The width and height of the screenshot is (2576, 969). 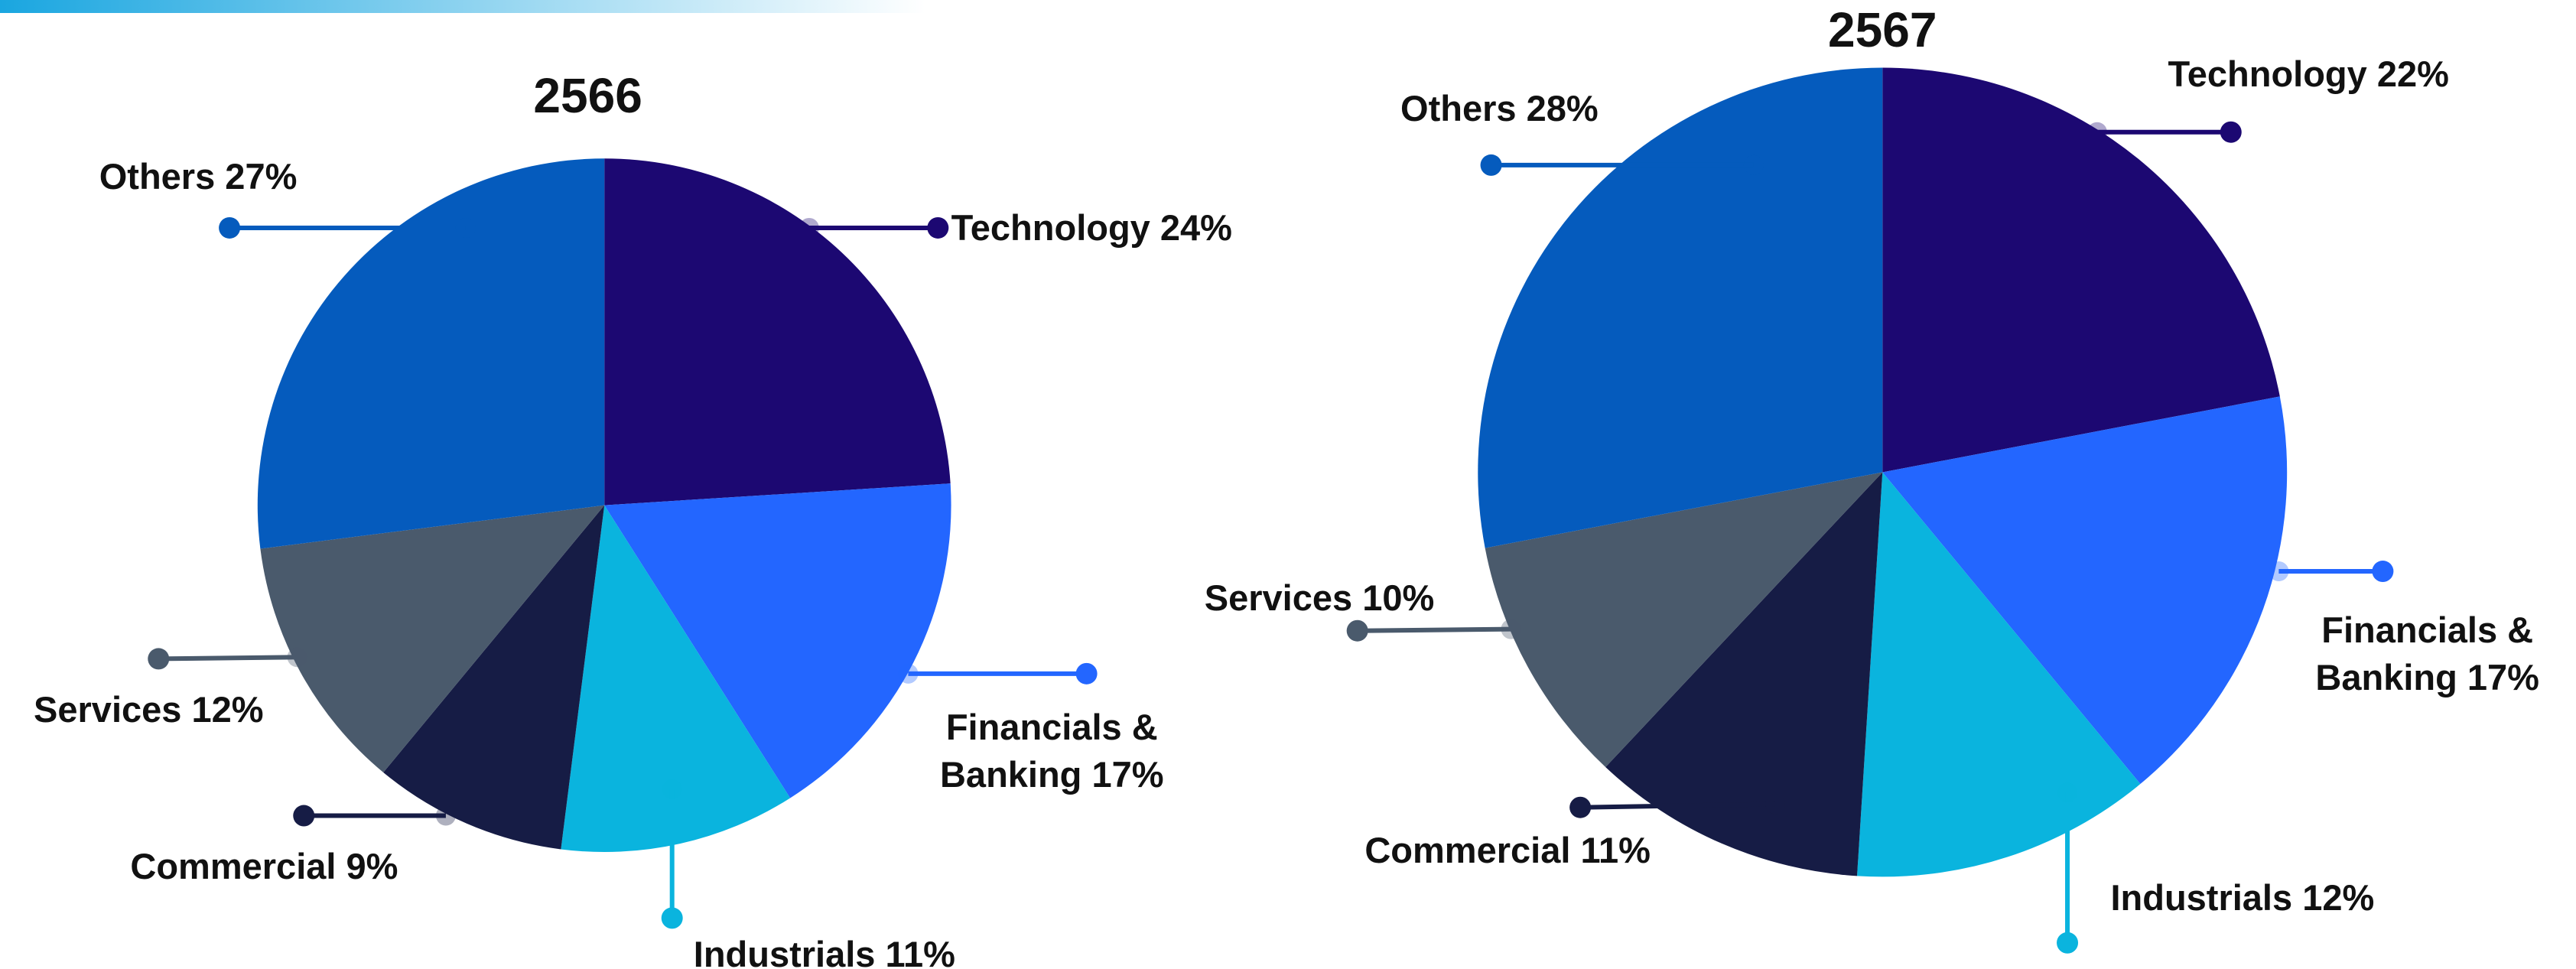 I want to click on value-label: 9%, so click(x=372, y=866).